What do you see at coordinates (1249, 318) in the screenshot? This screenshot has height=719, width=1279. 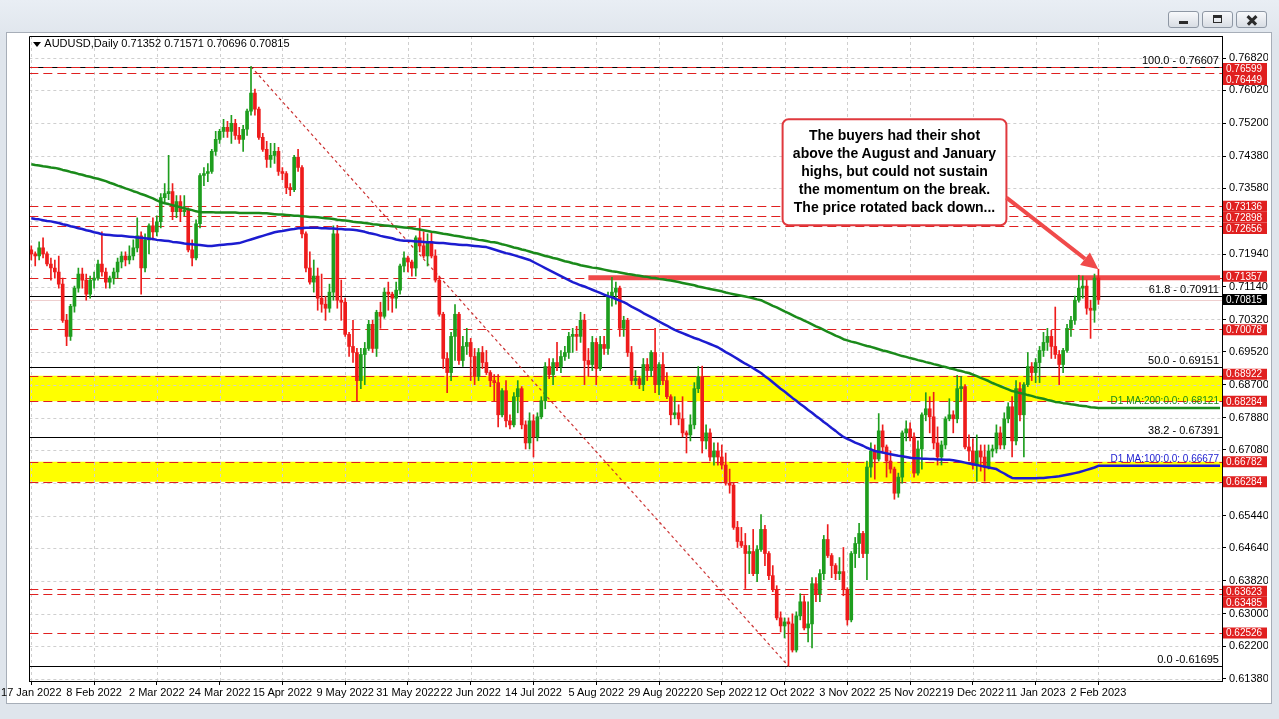 I see `y-tick-label: 0.70320` at bounding box center [1249, 318].